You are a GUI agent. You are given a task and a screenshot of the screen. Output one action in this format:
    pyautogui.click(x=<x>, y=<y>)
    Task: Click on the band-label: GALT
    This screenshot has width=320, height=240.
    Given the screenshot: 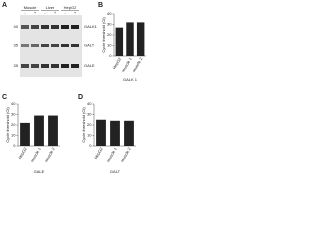 What is the action you would take?
    pyautogui.click(x=89, y=45)
    